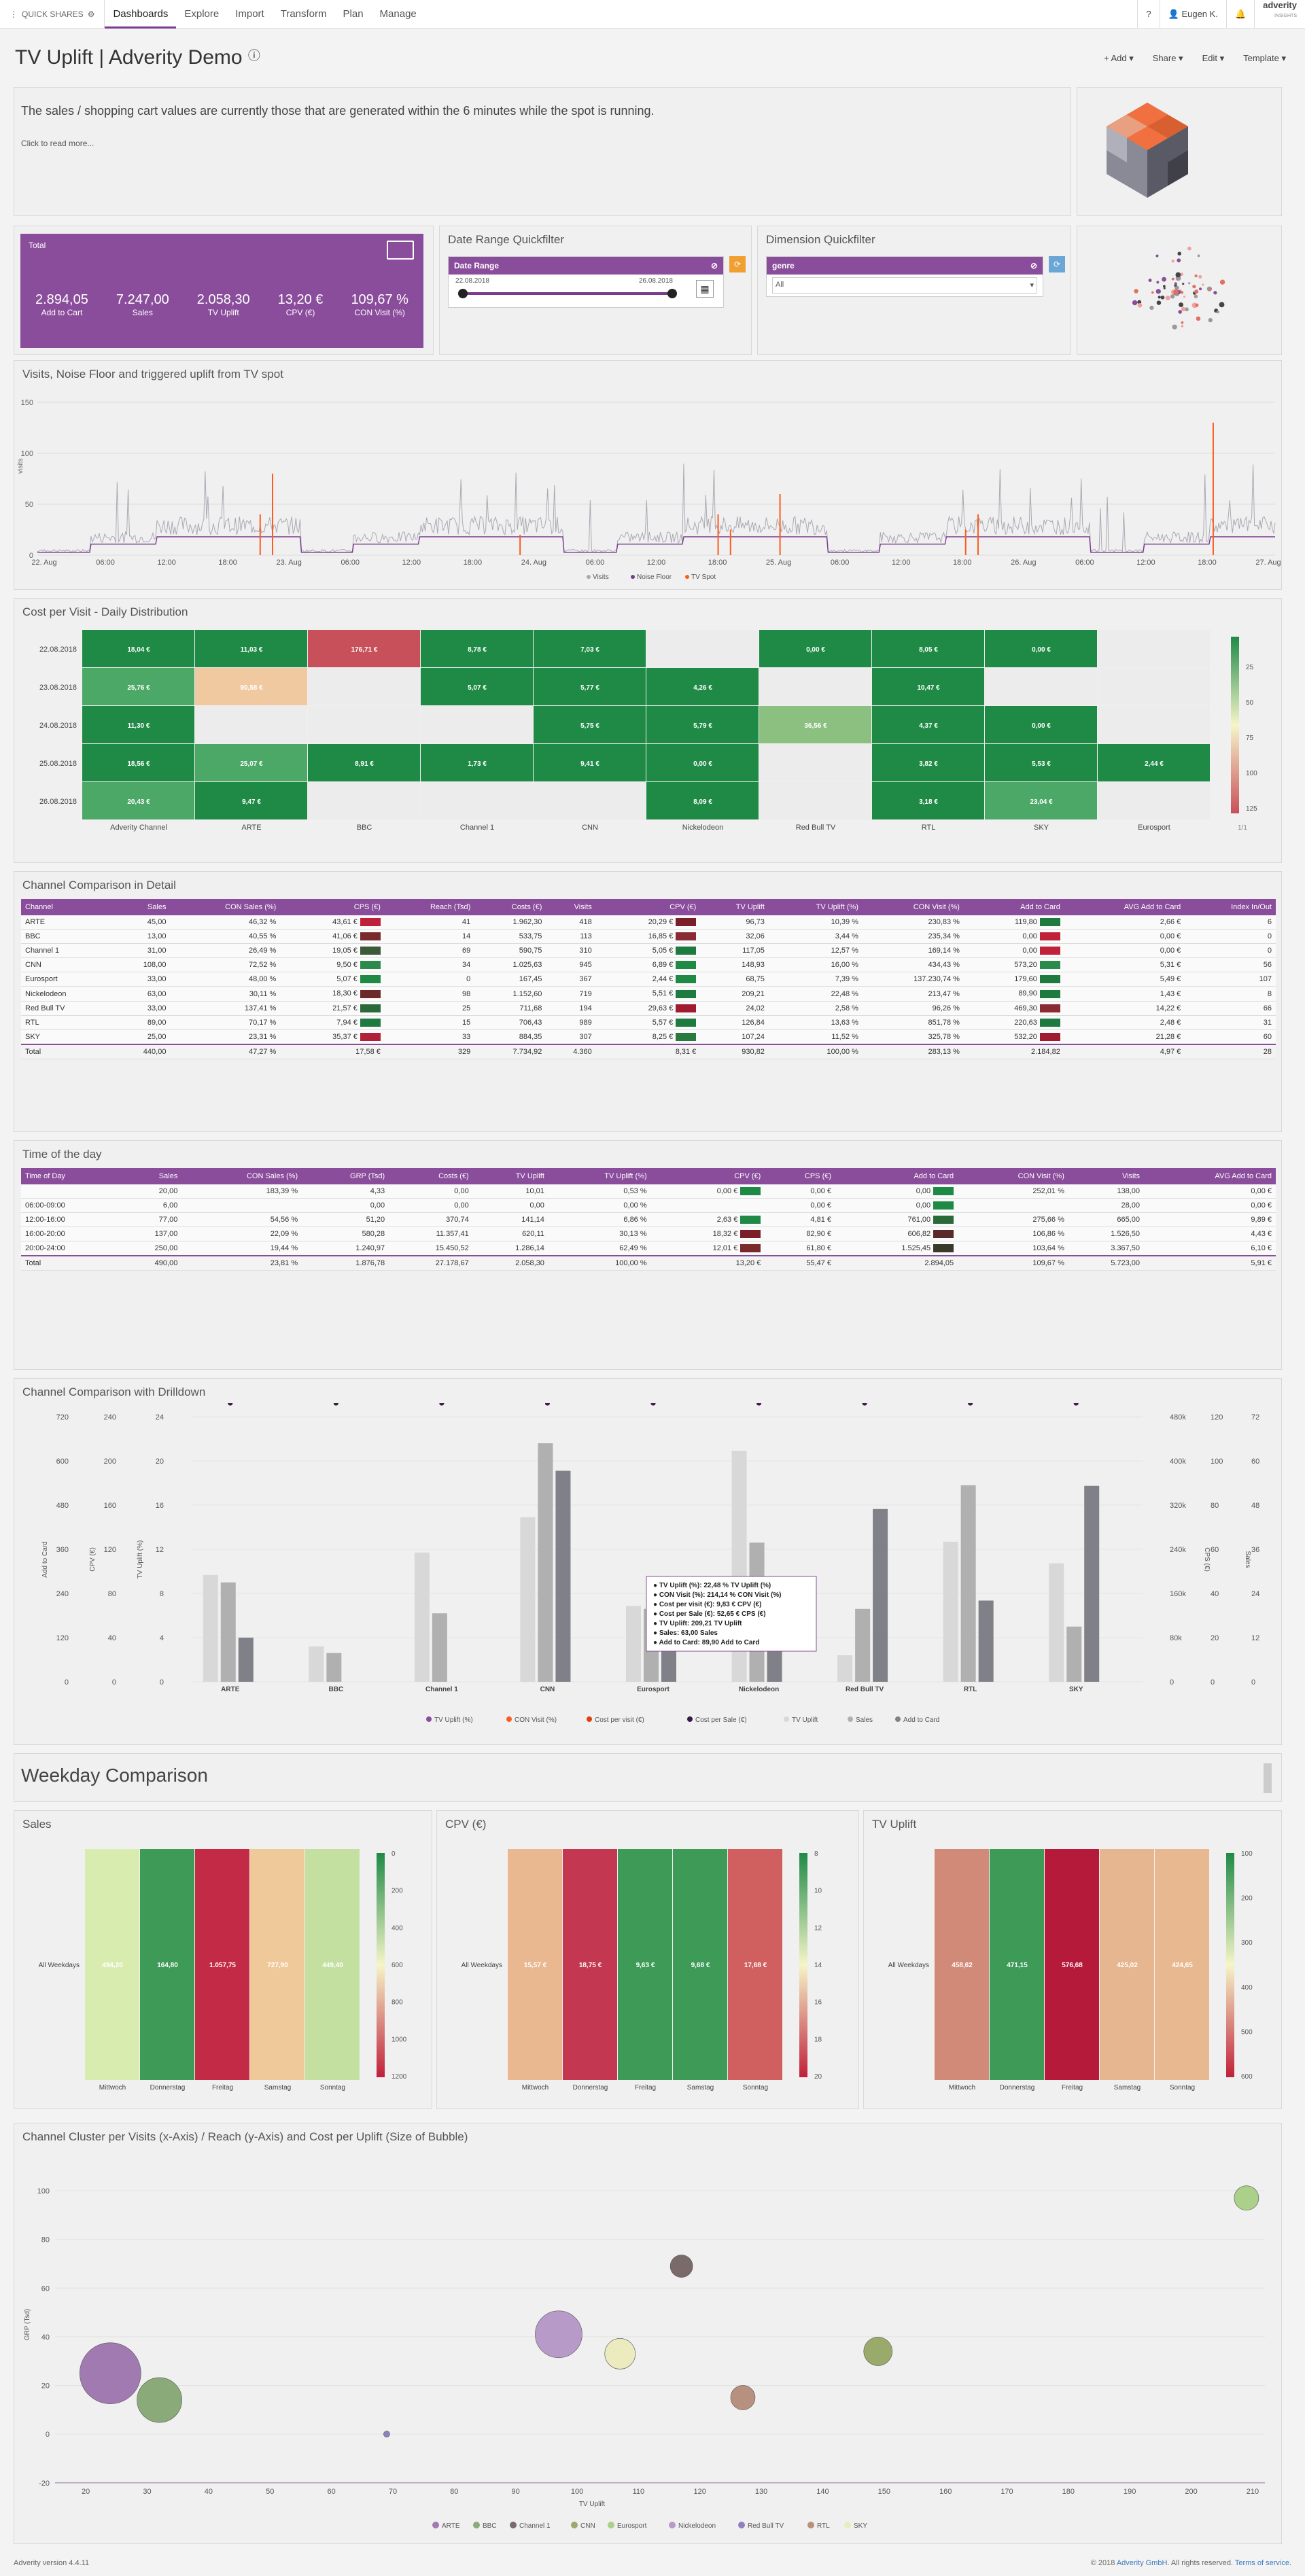 Image resolution: width=1305 pixels, height=2576 pixels. I want to click on tooltip-line: ● Cost per visit (€): 9,83 € CPV (€), so click(707, 1604).